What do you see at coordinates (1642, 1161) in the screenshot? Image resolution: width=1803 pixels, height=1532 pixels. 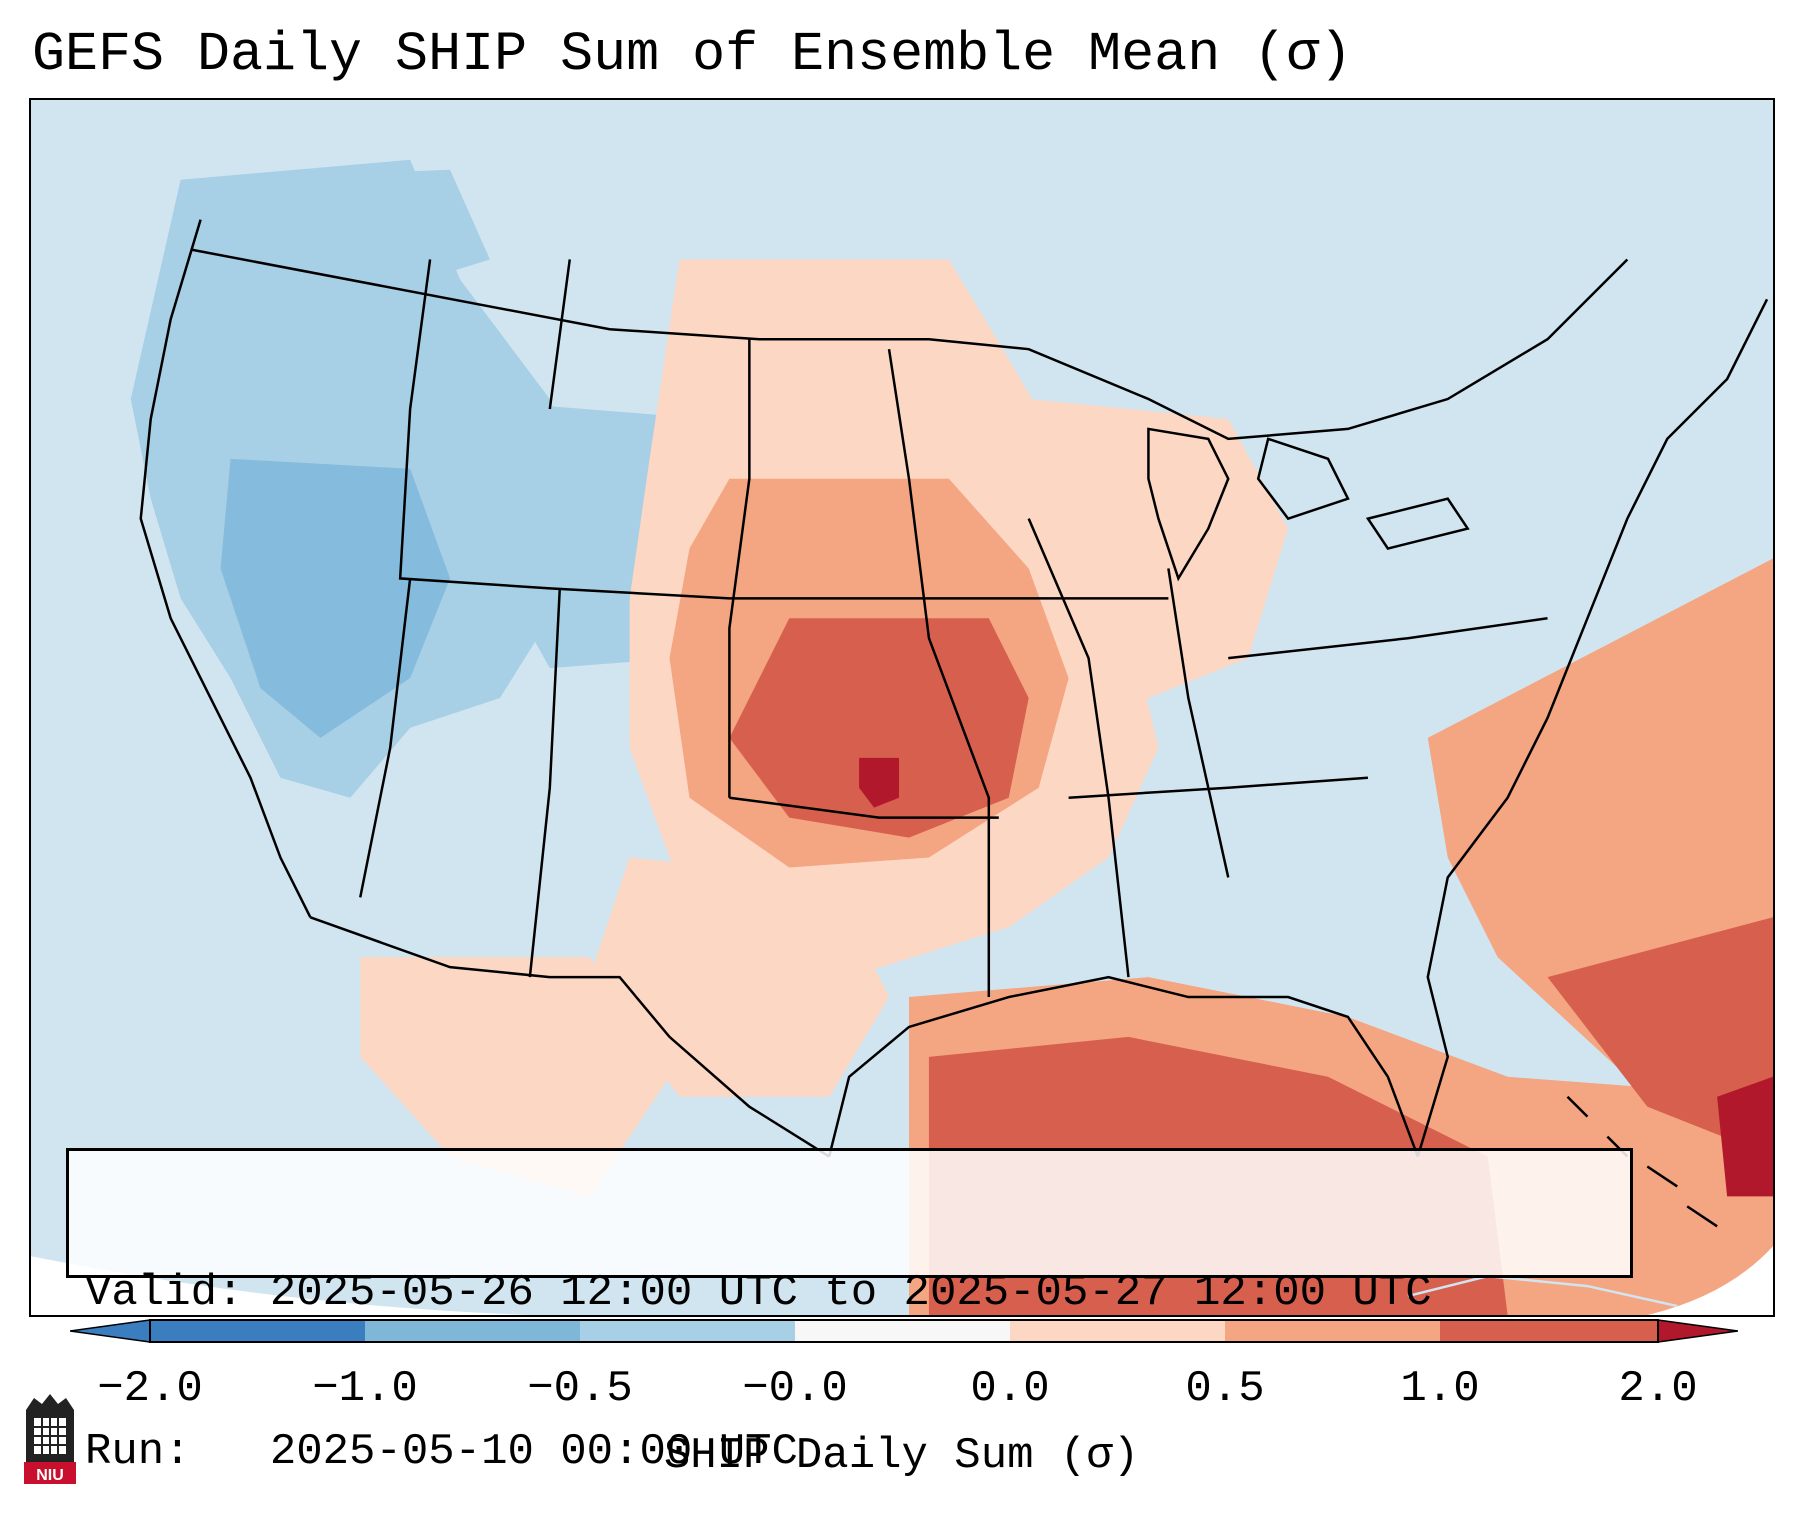 I see `bahamas-outline` at bounding box center [1642, 1161].